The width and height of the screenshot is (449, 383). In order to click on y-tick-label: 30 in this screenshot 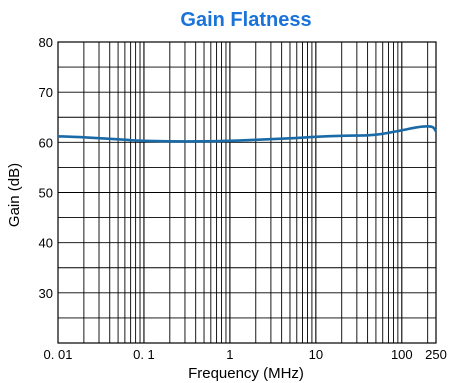, I will do `click(46, 293)`.